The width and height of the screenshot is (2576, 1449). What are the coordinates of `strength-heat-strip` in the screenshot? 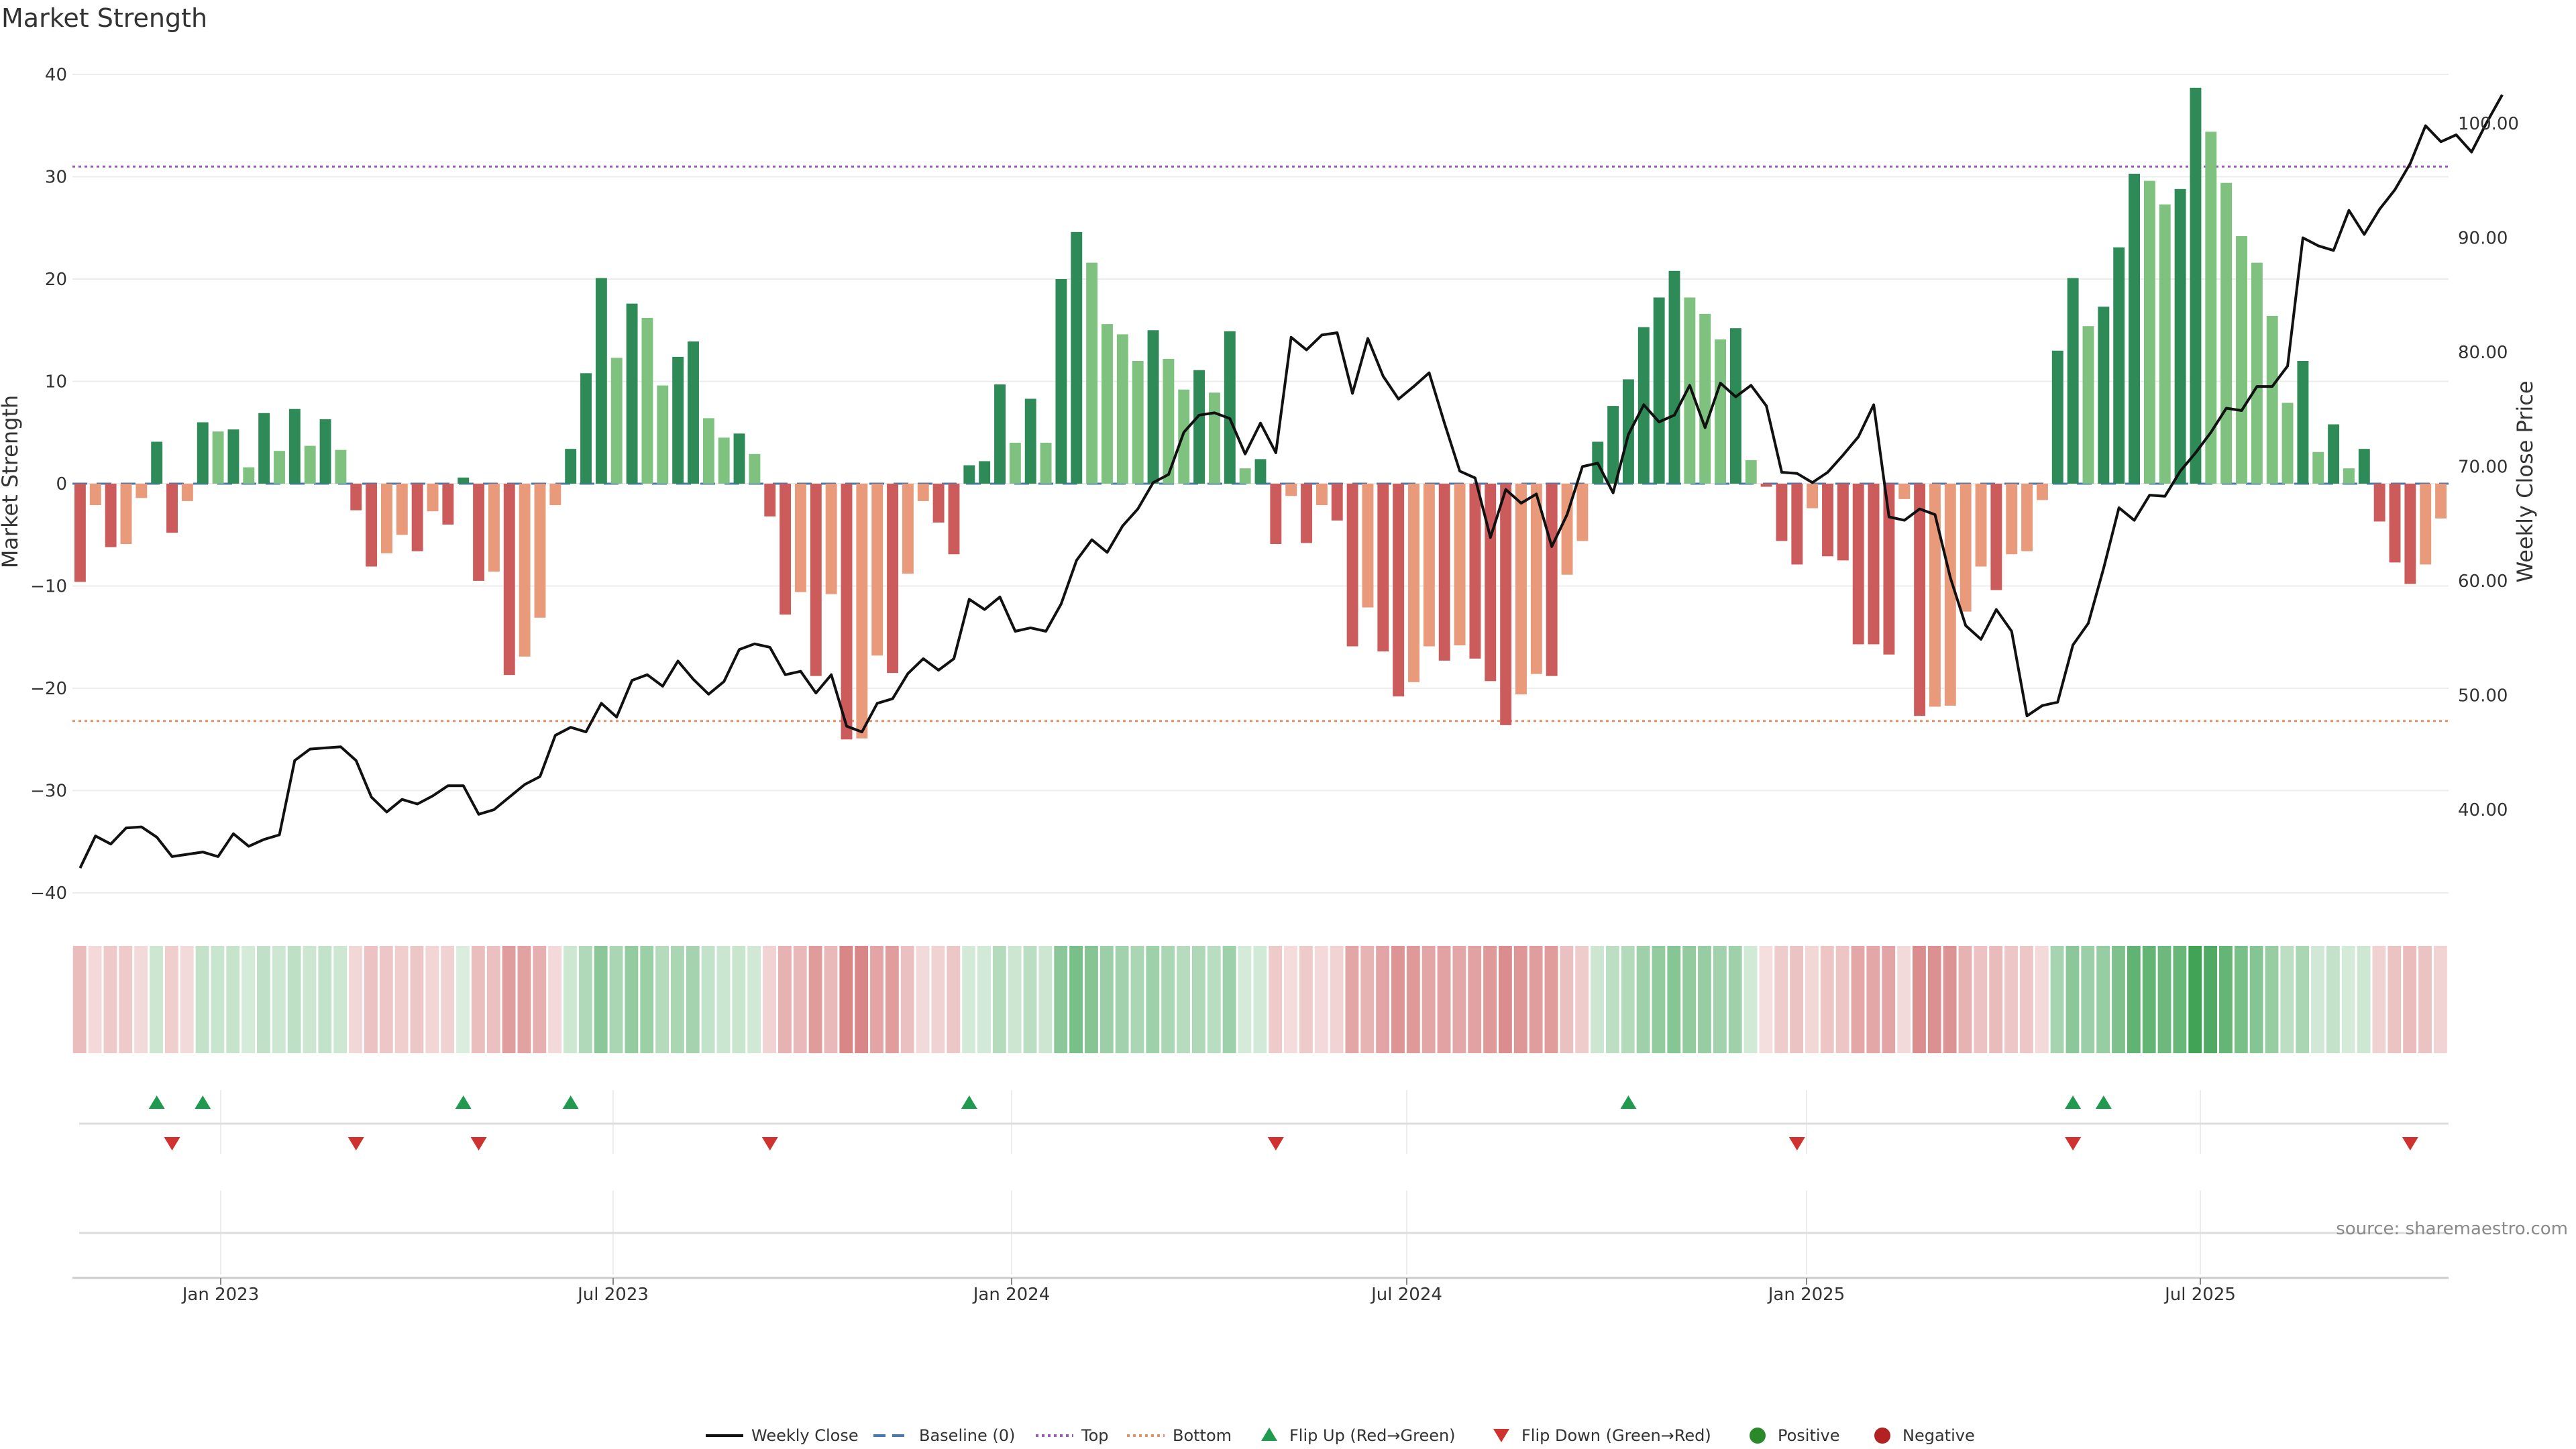 It's located at (1259, 999).